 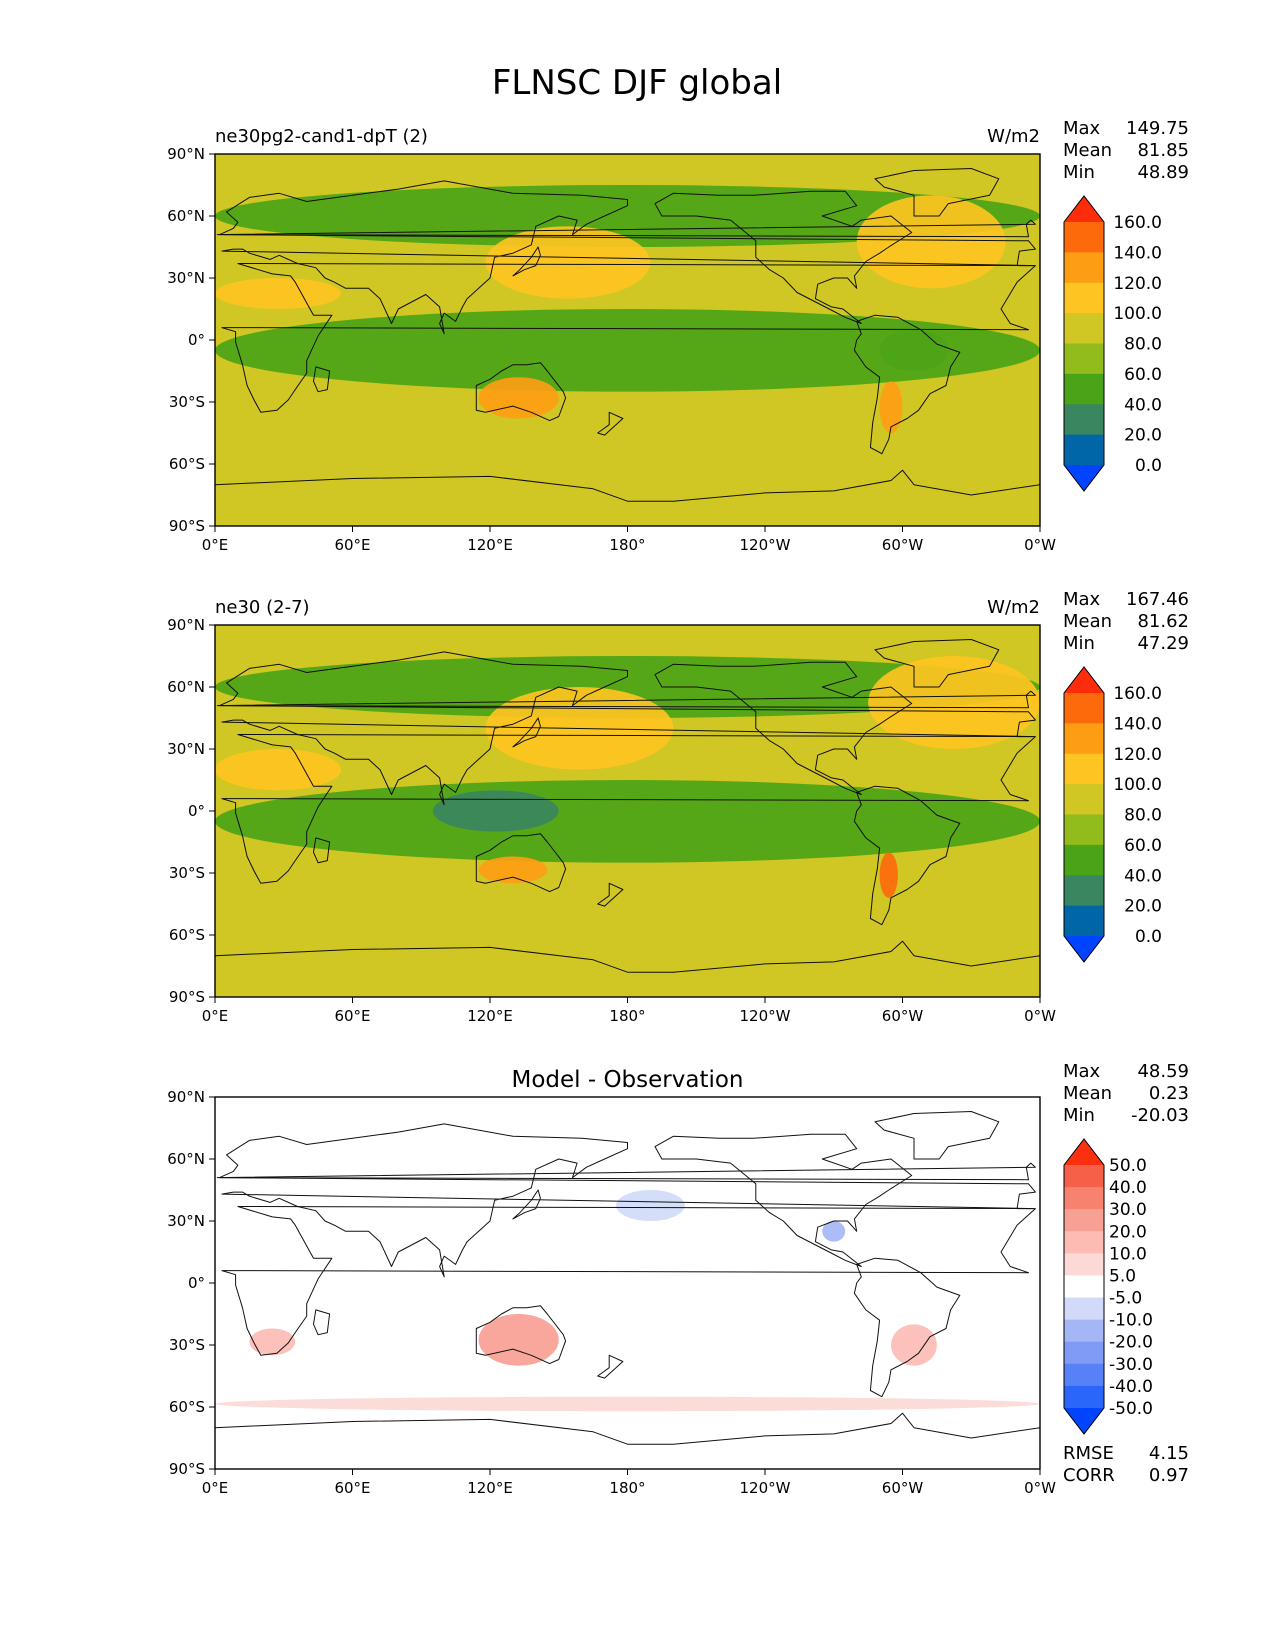 What do you see at coordinates (1143, 375) in the screenshot?
I see `colorbar-tick-label: 60.0` at bounding box center [1143, 375].